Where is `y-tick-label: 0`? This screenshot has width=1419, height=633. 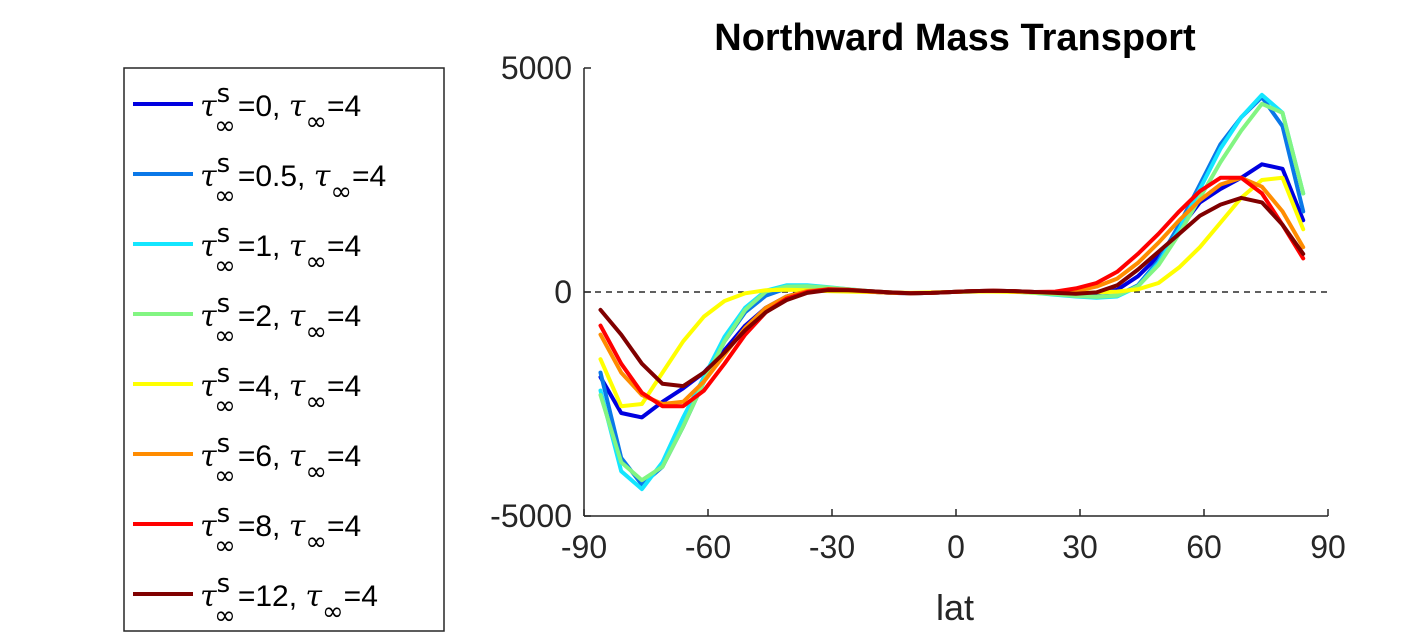
y-tick-label: 0 is located at coordinates (563, 292).